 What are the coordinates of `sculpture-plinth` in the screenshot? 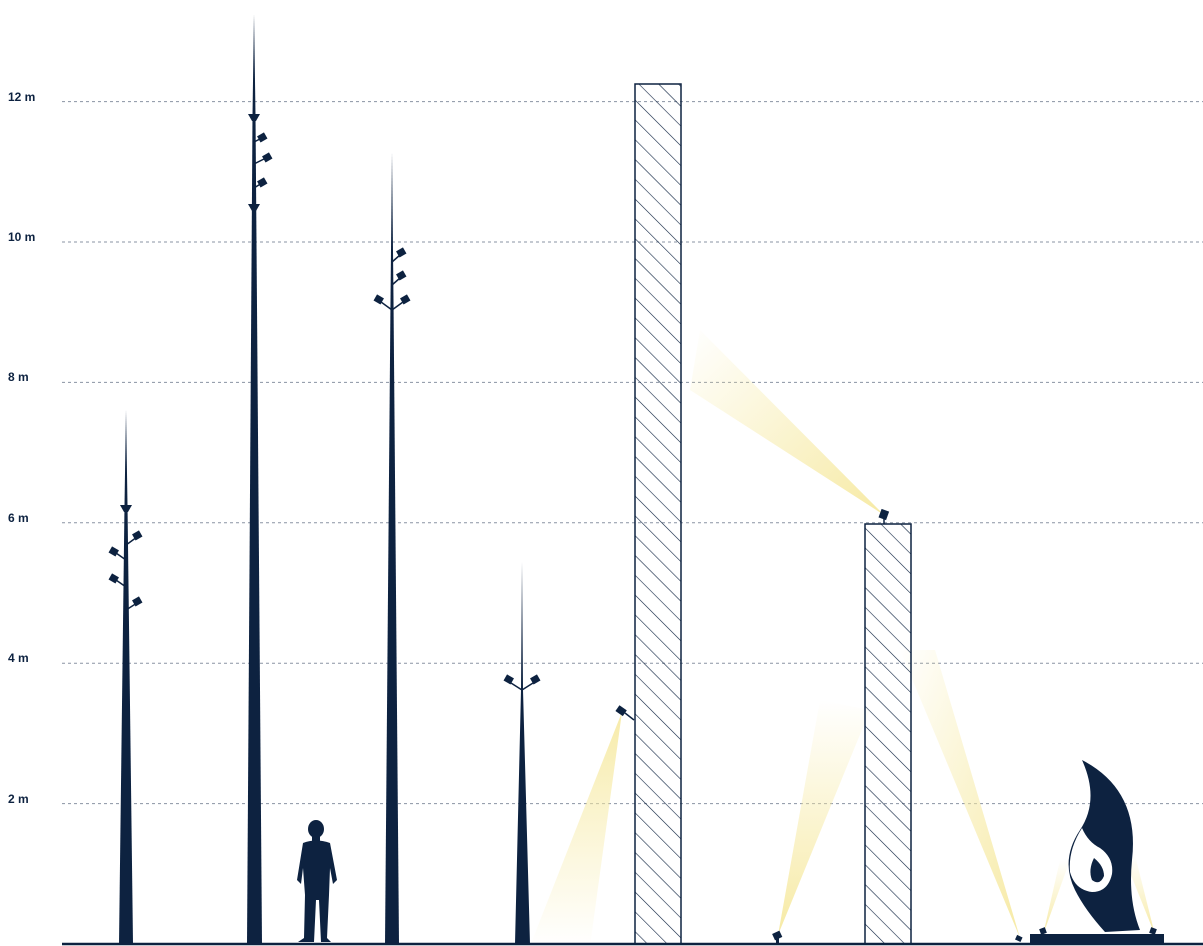 It's located at (1097, 939).